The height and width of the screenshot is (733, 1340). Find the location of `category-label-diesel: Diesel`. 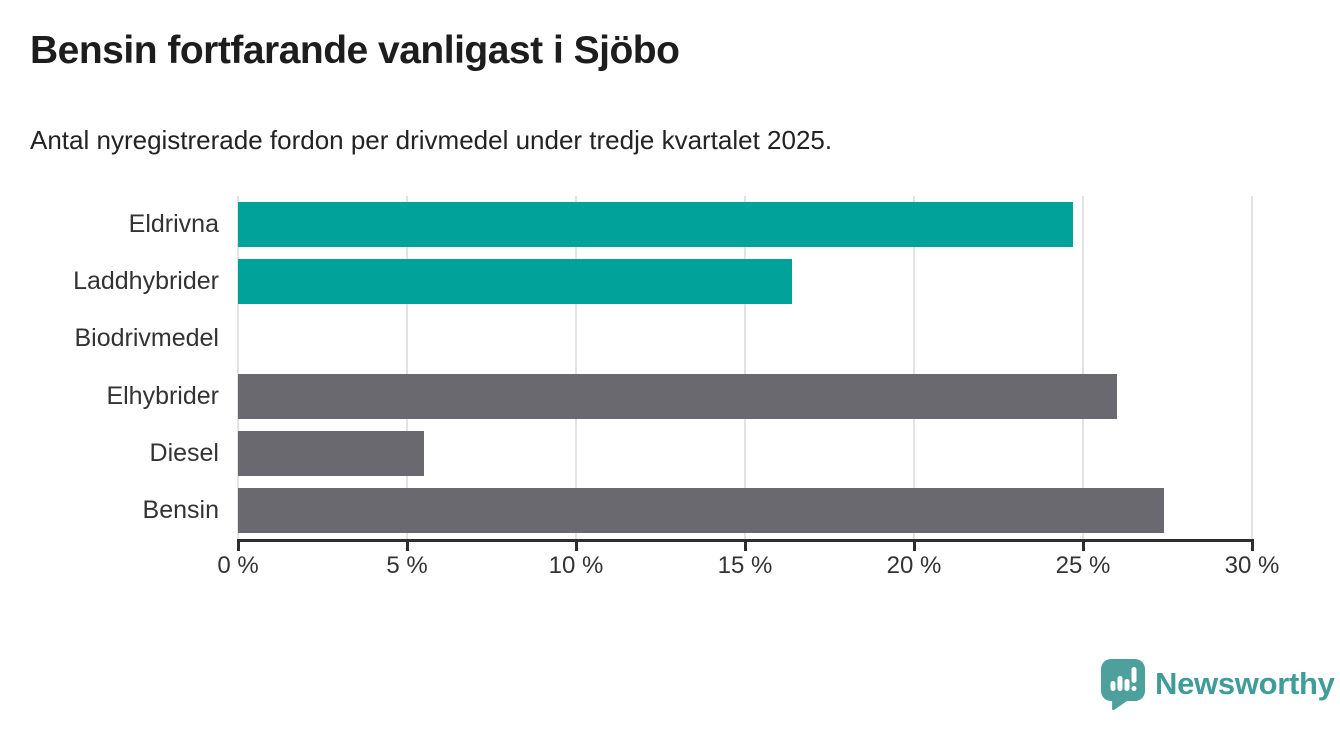

category-label-diesel: Diesel is located at coordinates (184, 452).